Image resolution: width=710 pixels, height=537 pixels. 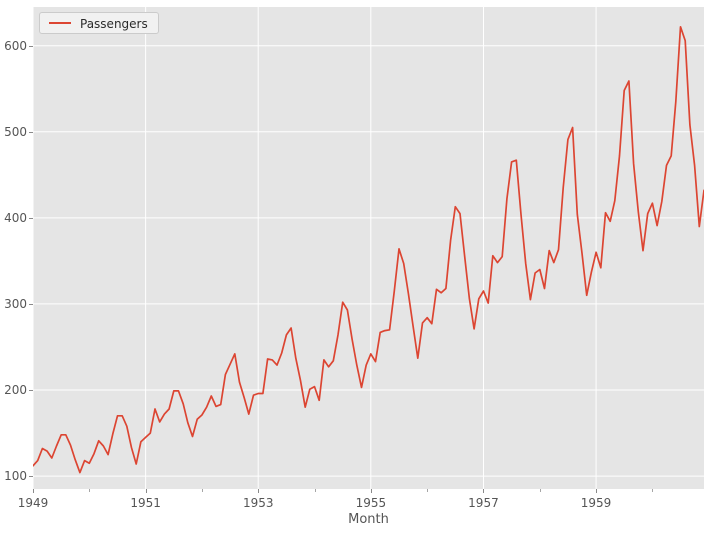 I want to click on y-tick-label: 300, so click(x=15, y=303).